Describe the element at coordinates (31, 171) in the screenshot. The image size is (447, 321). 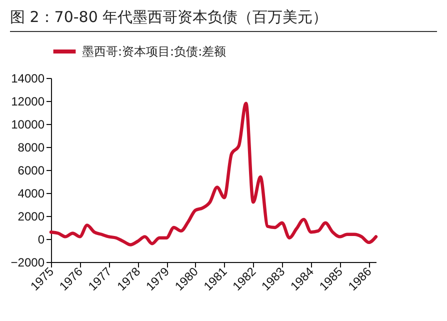
I see `y-tick-label: 6000` at that location.